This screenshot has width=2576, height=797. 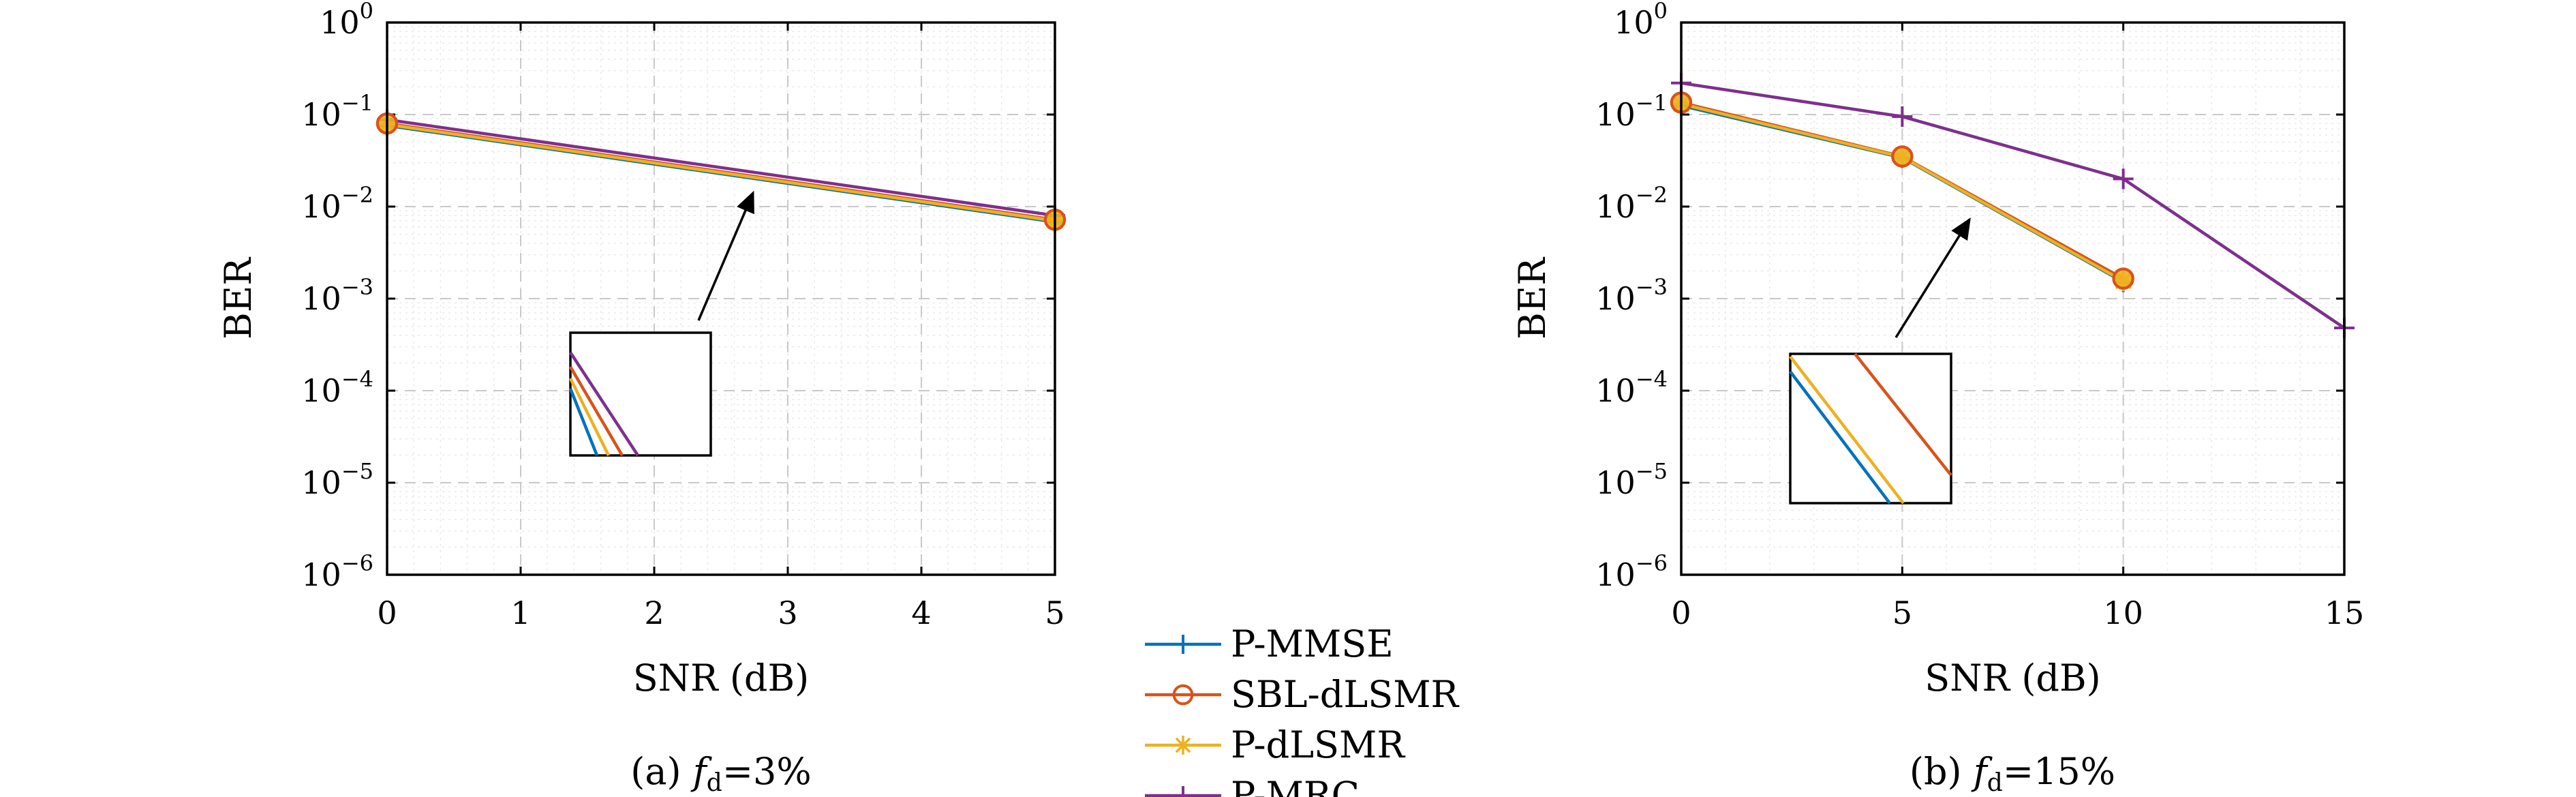 I want to click on x-tick-label: 1, so click(x=520, y=613).